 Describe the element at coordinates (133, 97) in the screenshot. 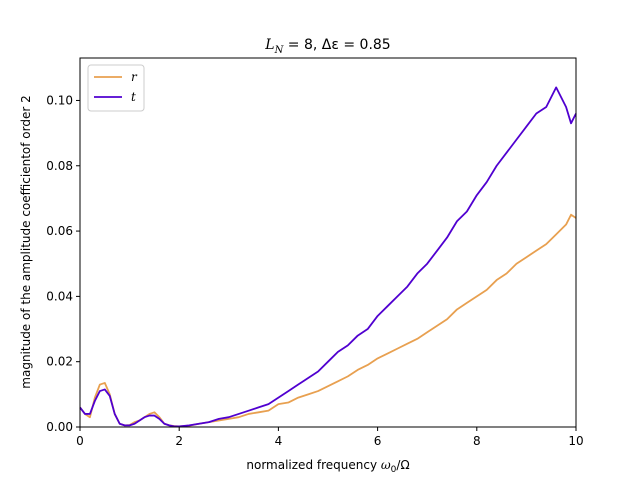

I see `legend-label-t: t` at that location.